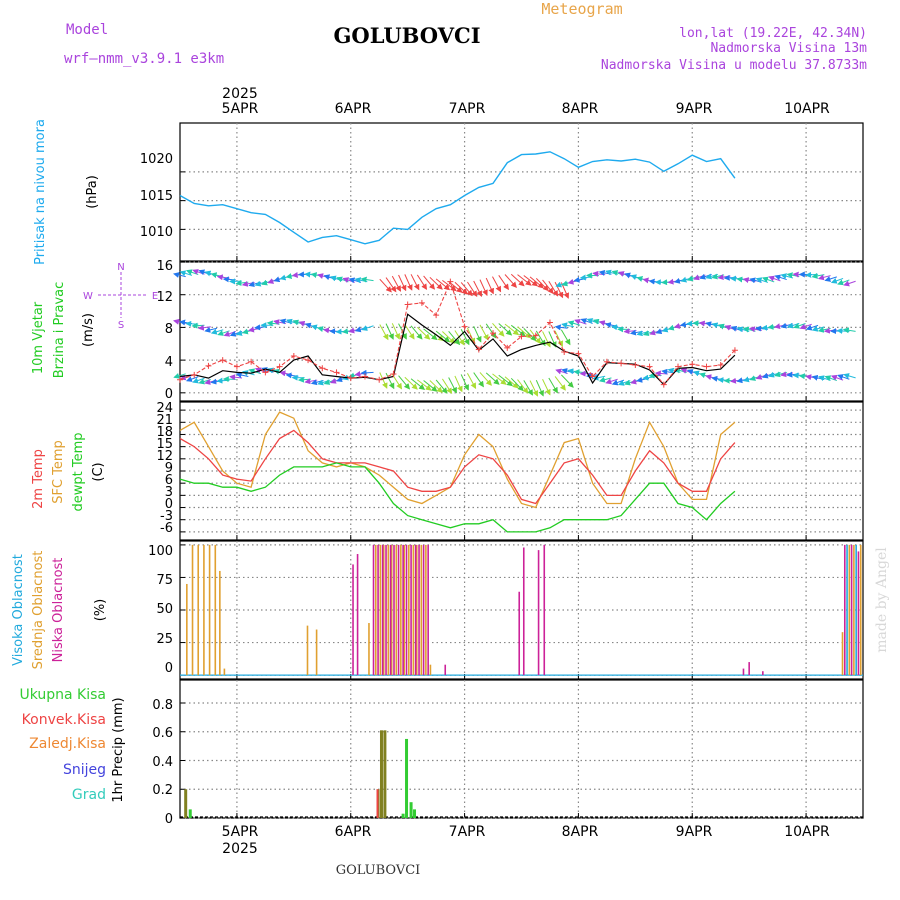 The image size is (900, 900). I want to click on top-day-label: 9APR, so click(694, 109).